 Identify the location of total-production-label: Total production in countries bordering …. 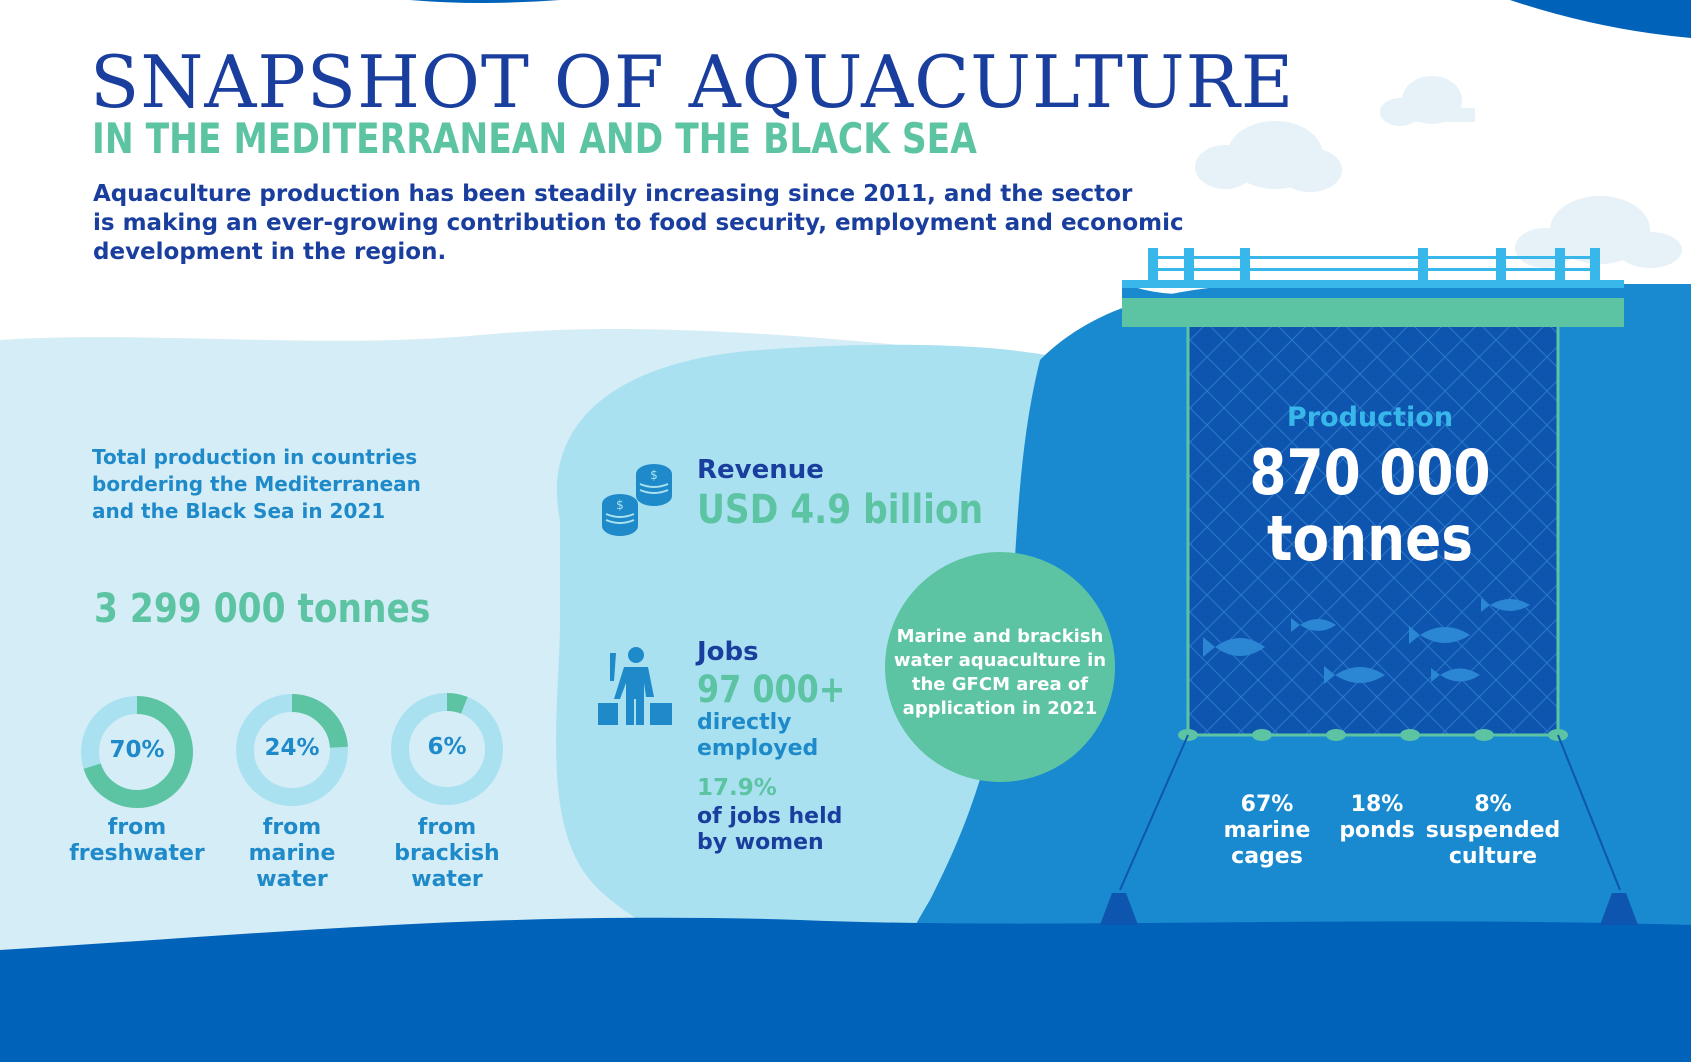
(262, 484).